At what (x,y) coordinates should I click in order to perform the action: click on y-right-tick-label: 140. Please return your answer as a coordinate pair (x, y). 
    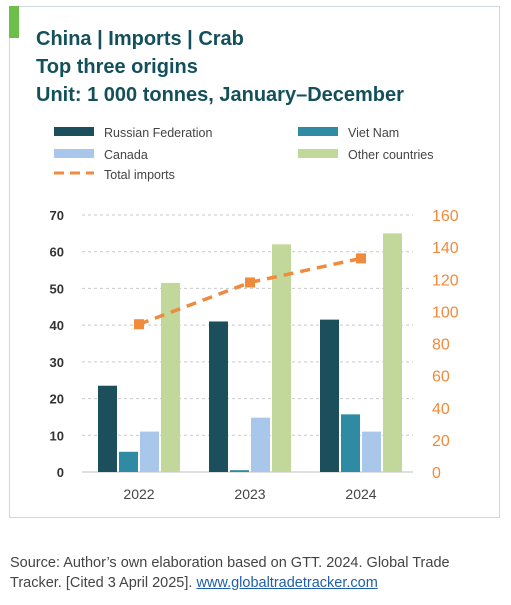
    Looking at the image, I should click on (445, 248).